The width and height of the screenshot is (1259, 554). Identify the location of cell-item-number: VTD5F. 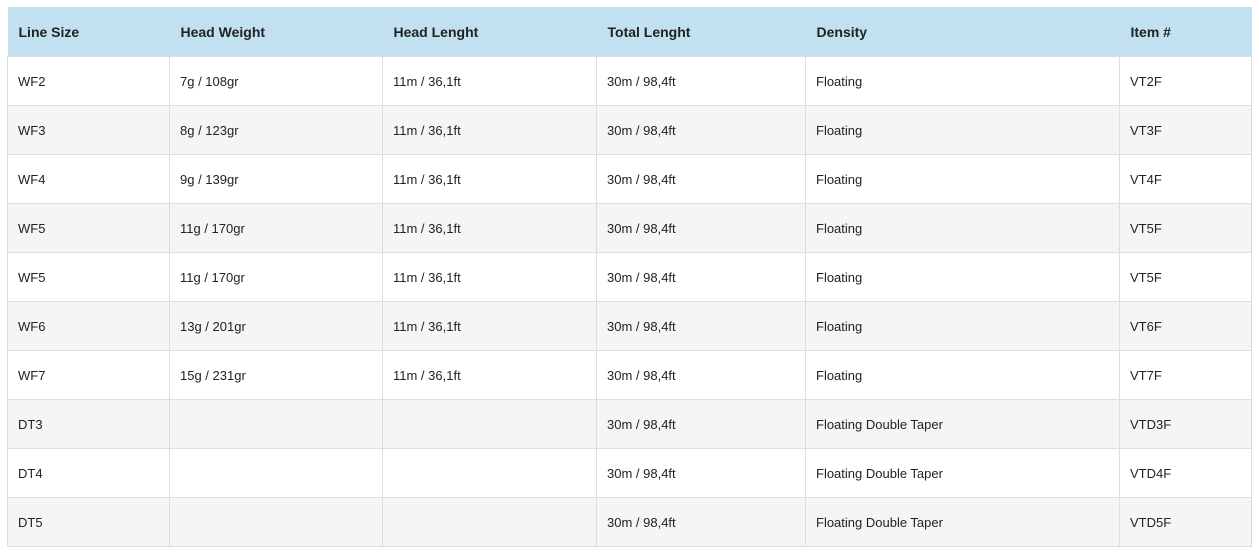
(1185, 522).